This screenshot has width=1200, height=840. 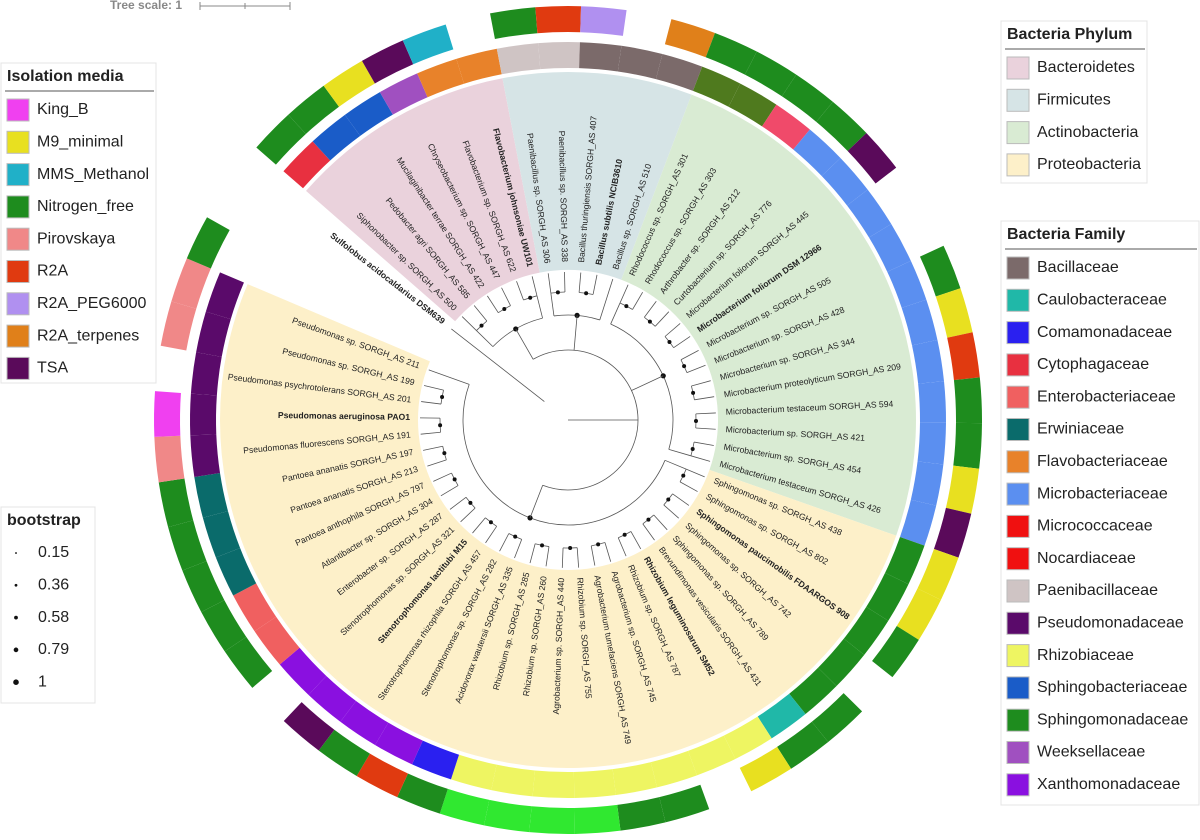 What do you see at coordinates (80, 142) in the screenshot?
I see `legend-label: M9_minimal` at bounding box center [80, 142].